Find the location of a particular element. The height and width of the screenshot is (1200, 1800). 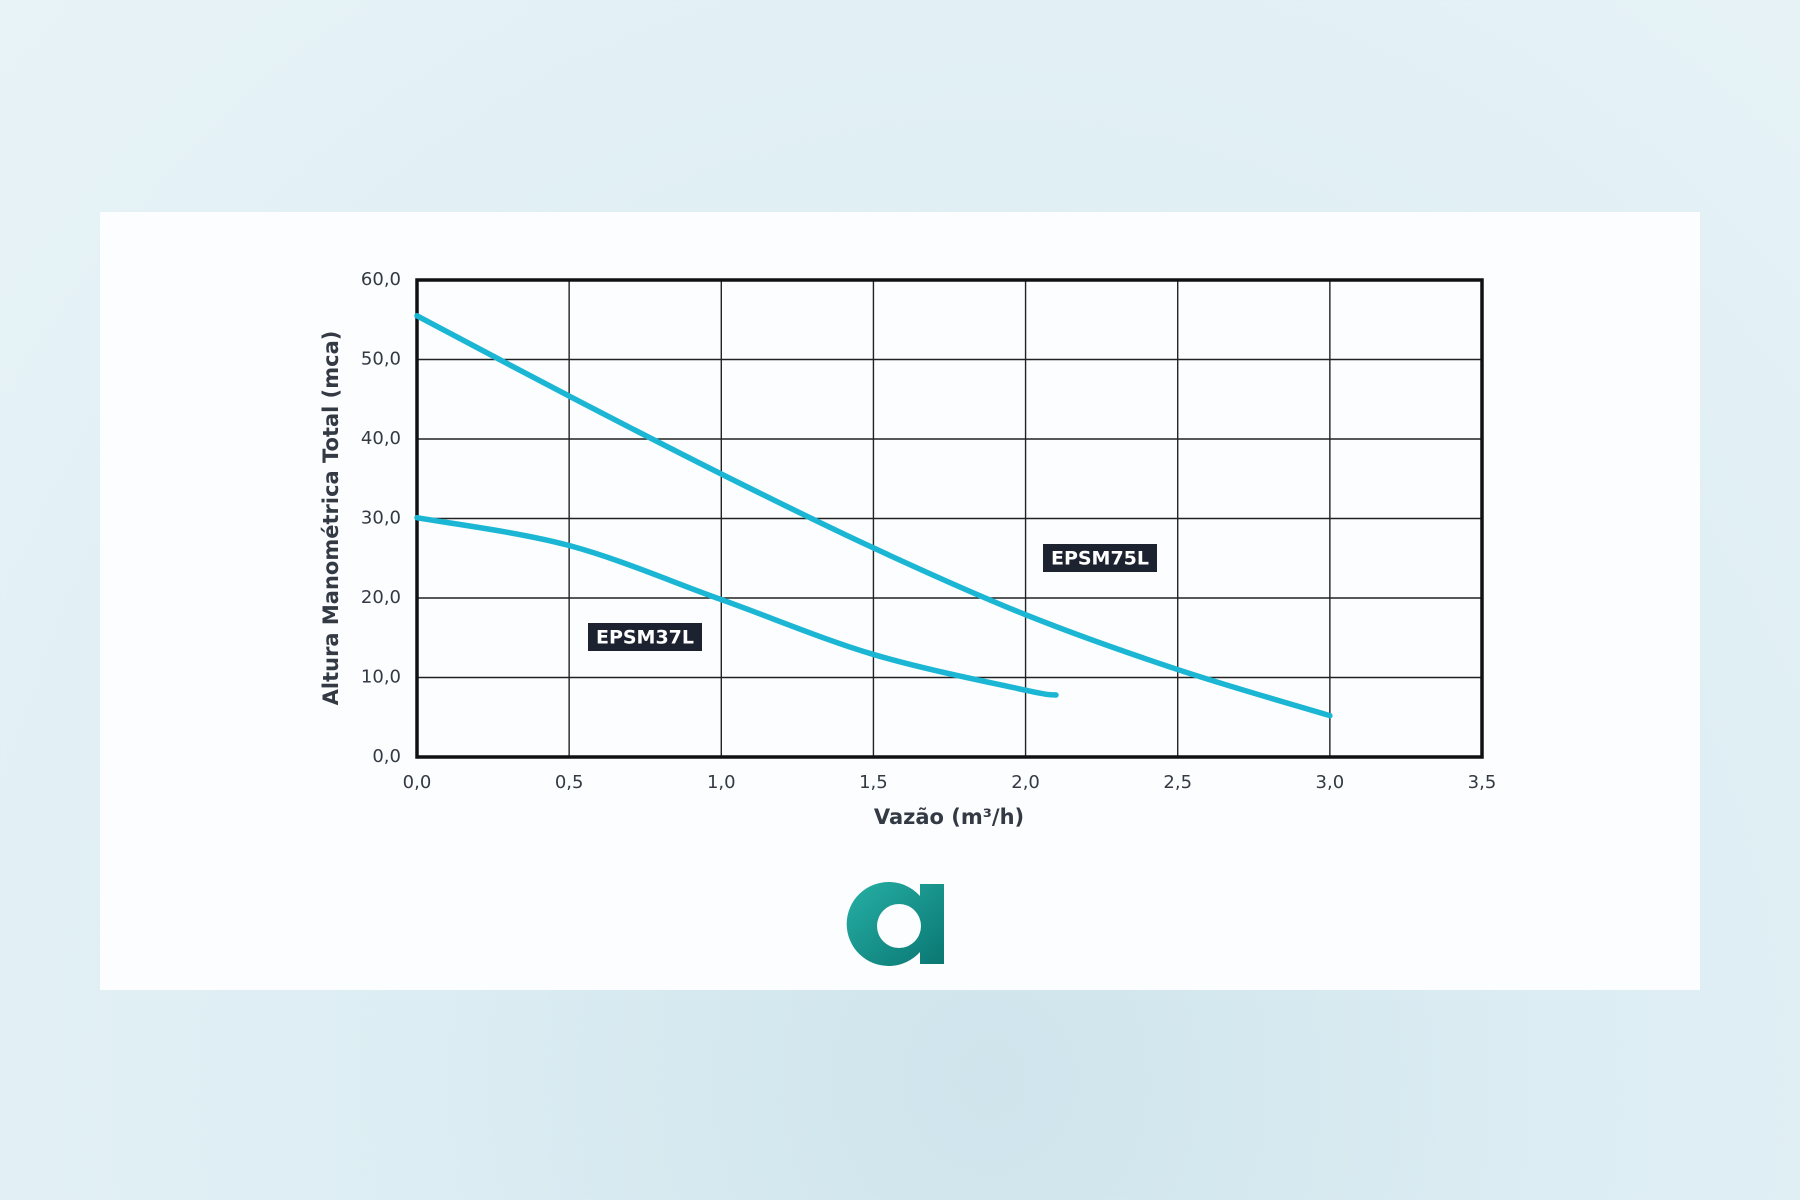

series-label: EPSM37L is located at coordinates (645, 638).